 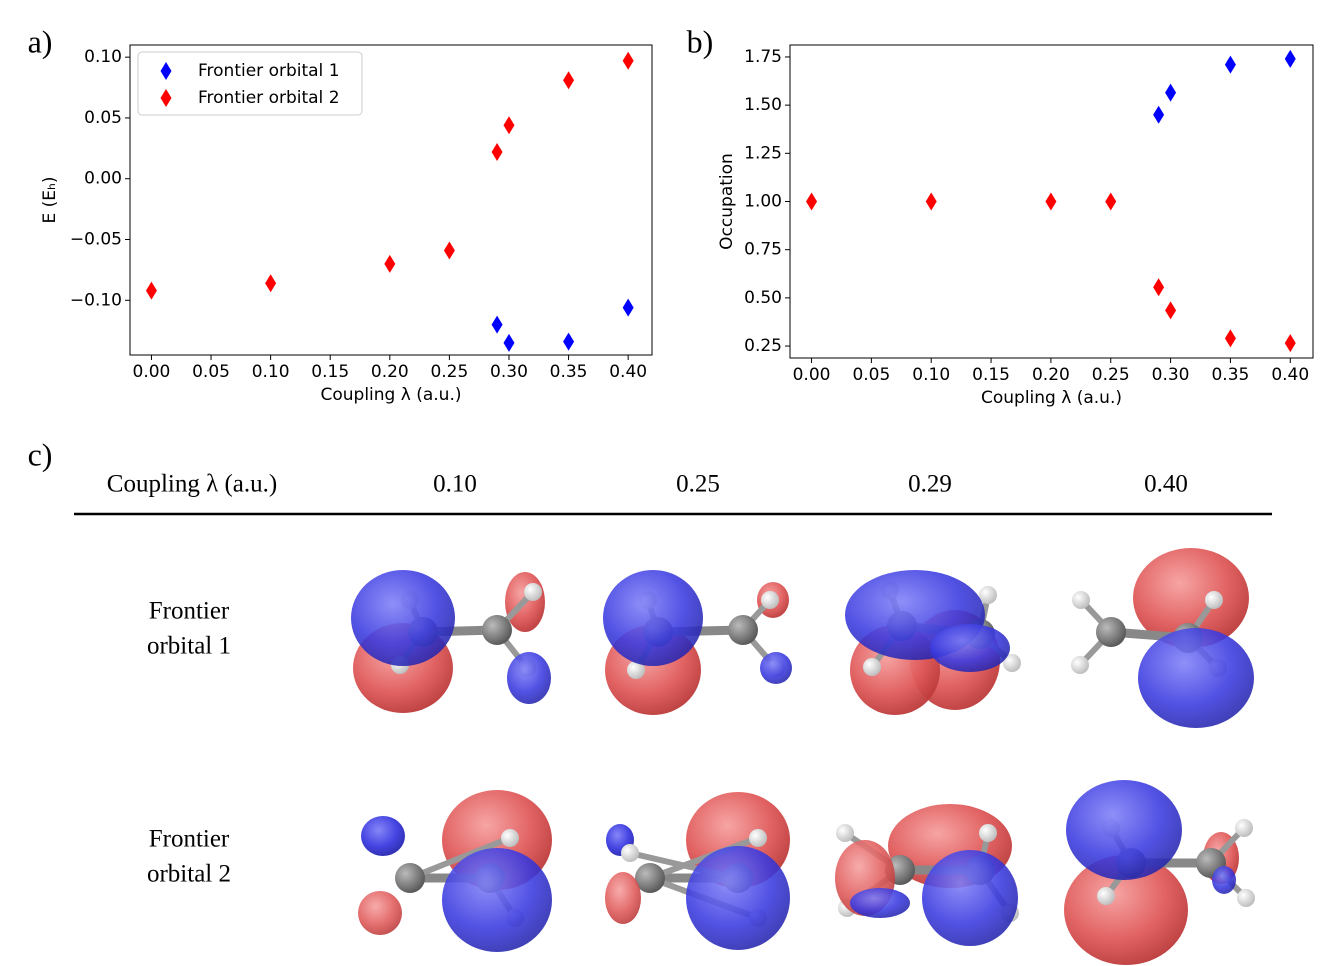 I want to click on row-label: orbital 1, so click(x=189, y=646).